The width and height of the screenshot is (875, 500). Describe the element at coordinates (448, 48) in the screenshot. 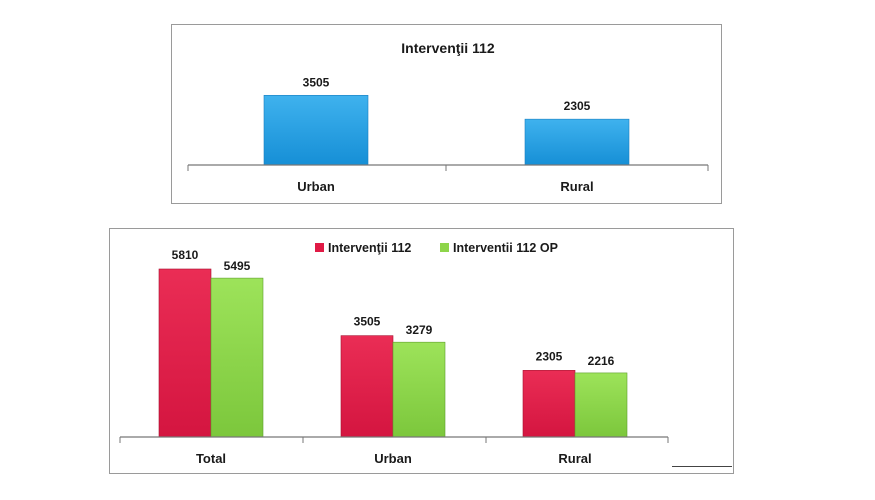

I see `chart-title: Intervenţii 112` at that location.